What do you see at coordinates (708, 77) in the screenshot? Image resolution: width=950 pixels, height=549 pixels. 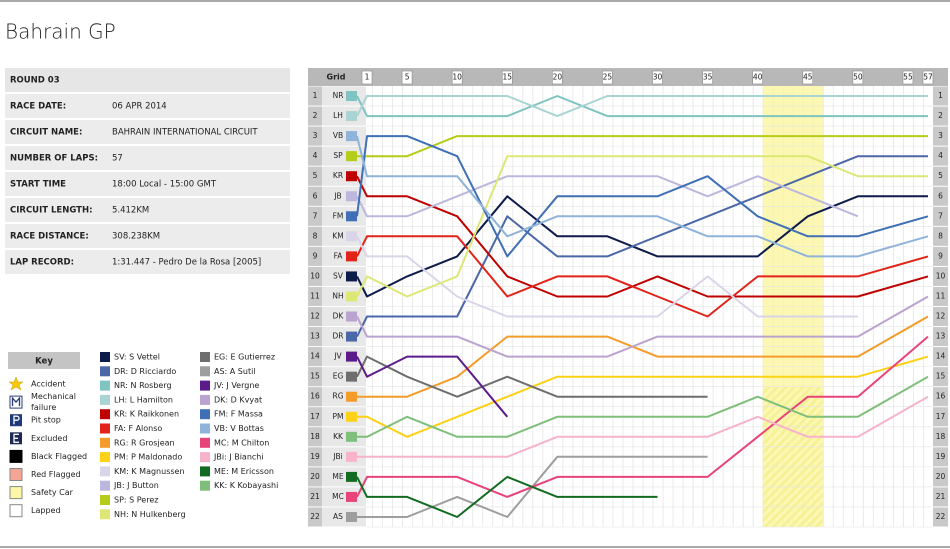 I see `x-tick-label: 35` at bounding box center [708, 77].